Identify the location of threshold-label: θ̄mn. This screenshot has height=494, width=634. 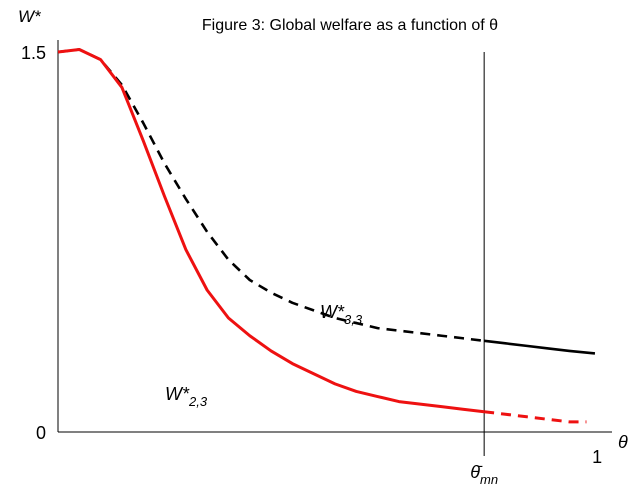
(484, 474).